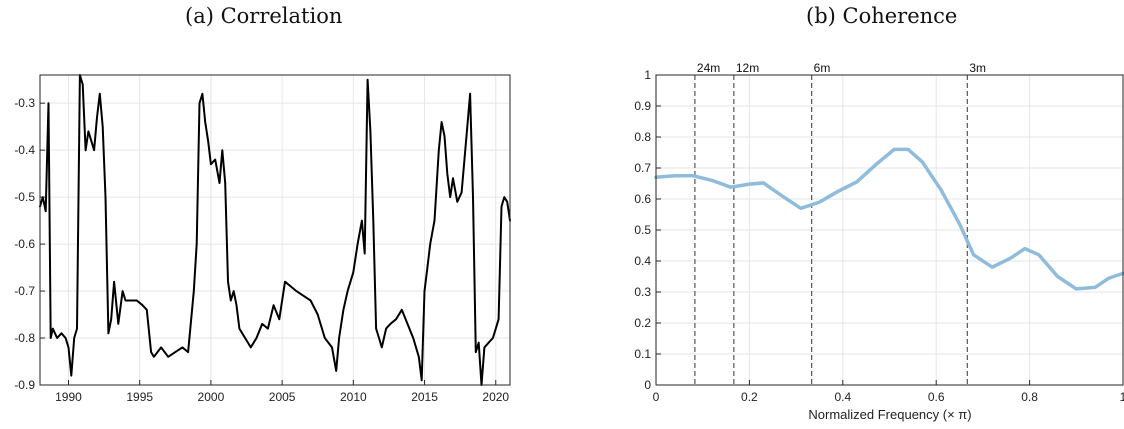 The height and width of the screenshot is (429, 1124). I want to click on y-tick-label: -0.8, so click(24, 338).